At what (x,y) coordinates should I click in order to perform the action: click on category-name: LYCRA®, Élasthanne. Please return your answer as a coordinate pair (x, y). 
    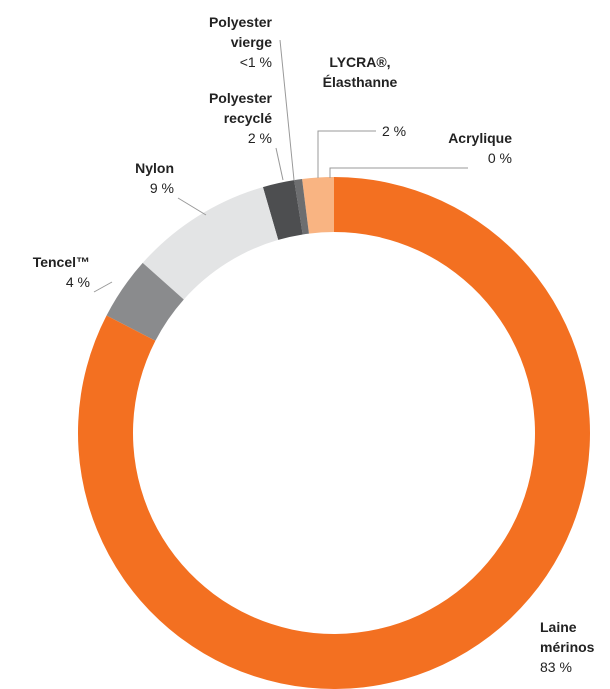
    Looking at the image, I should click on (360, 72).